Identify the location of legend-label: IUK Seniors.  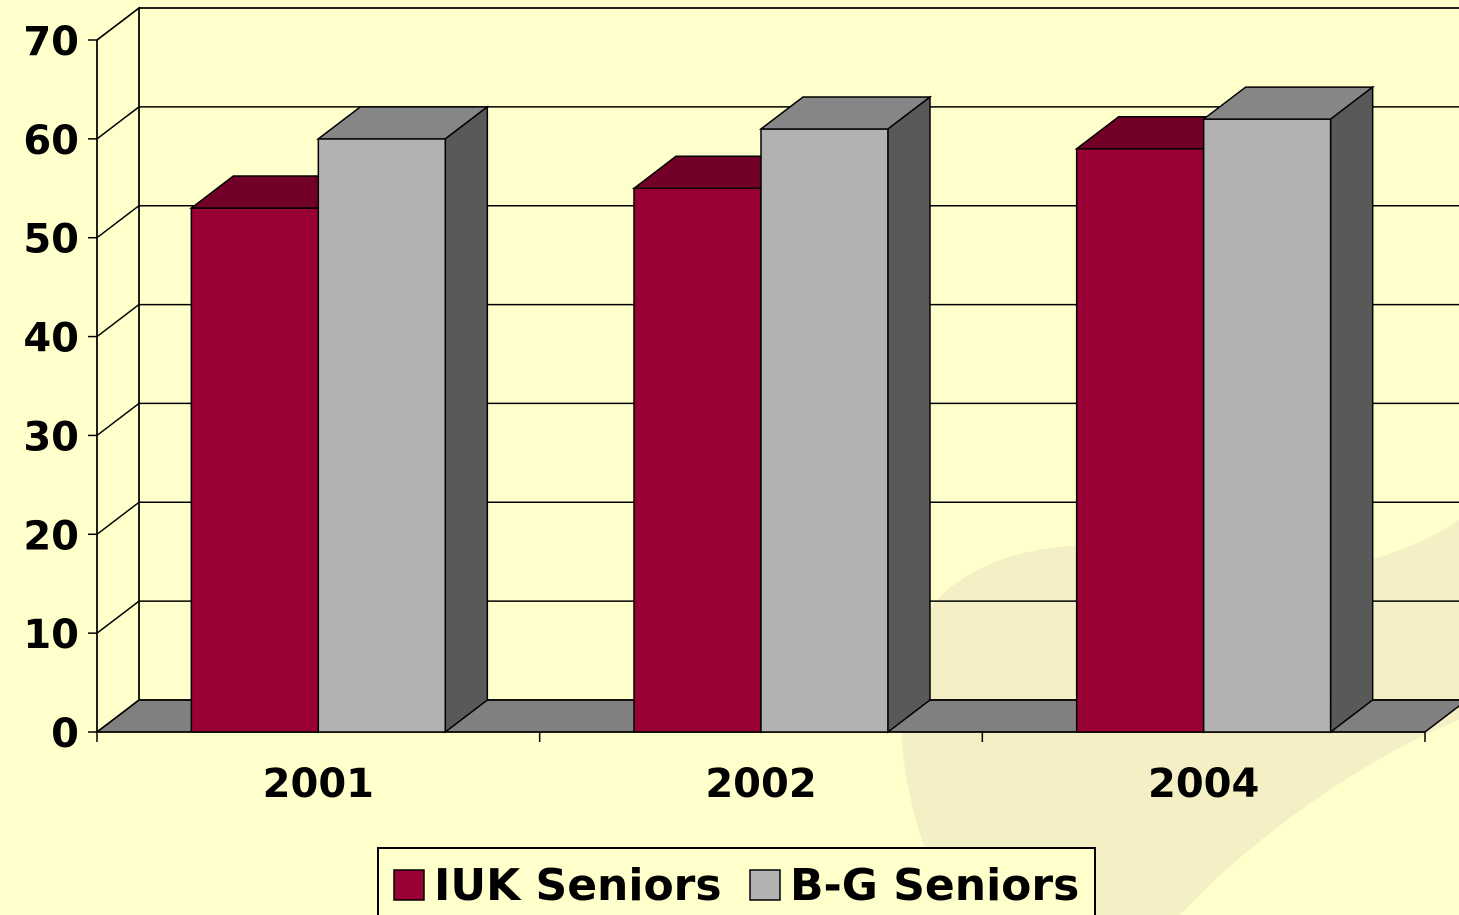
(578, 885).